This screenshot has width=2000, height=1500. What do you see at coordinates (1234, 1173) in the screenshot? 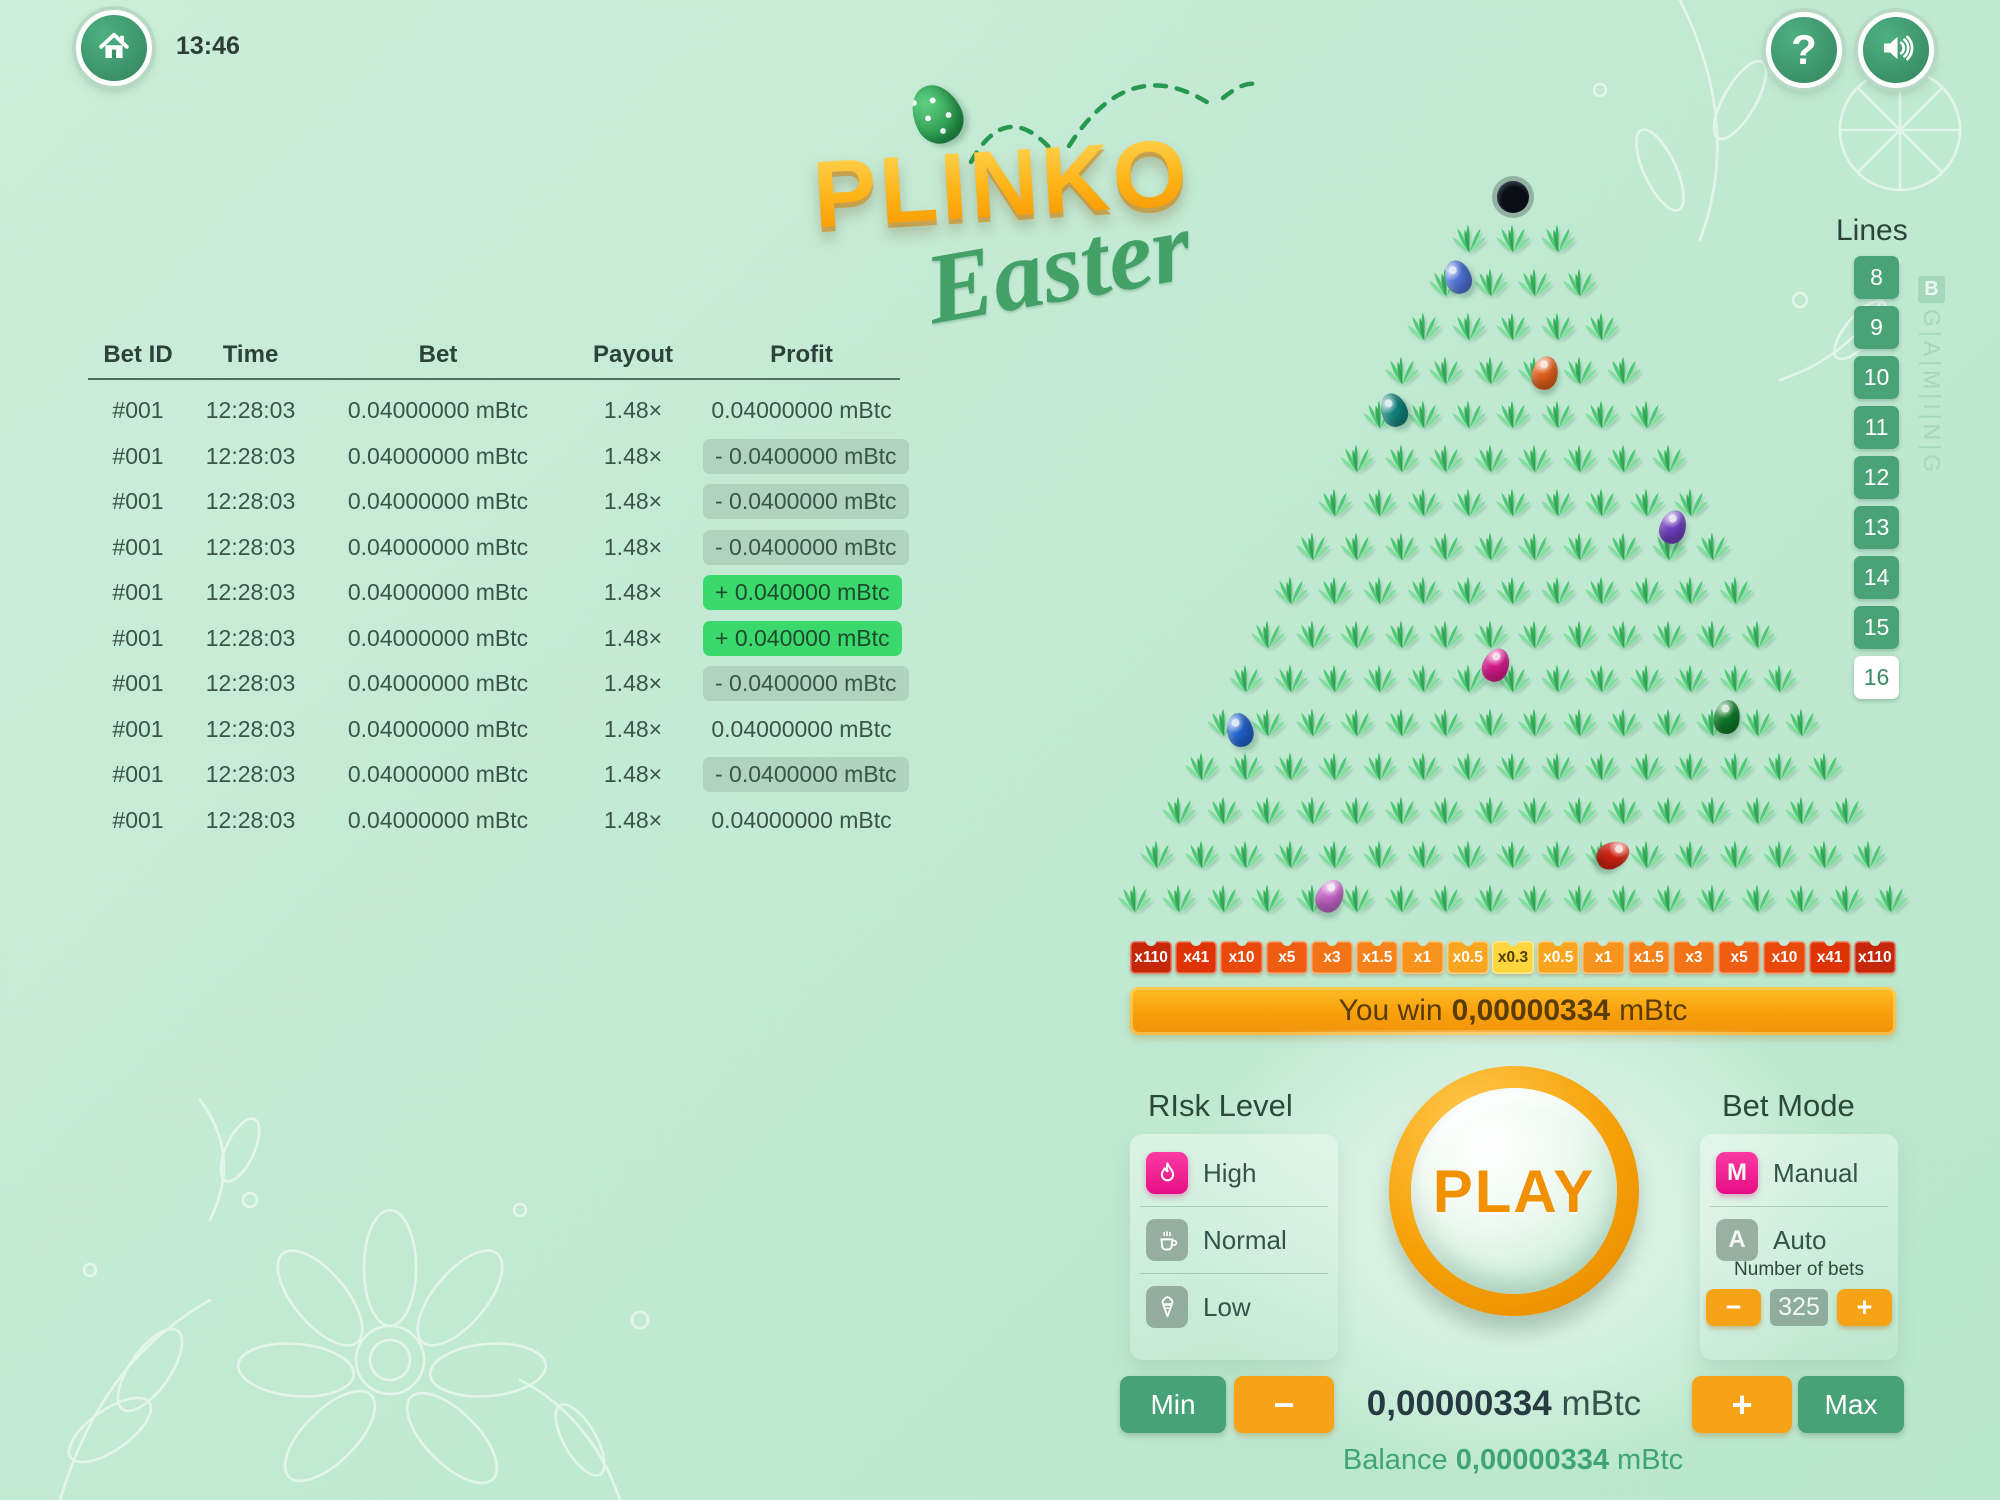
I see `risk-option-high: High` at bounding box center [1234, 1173].